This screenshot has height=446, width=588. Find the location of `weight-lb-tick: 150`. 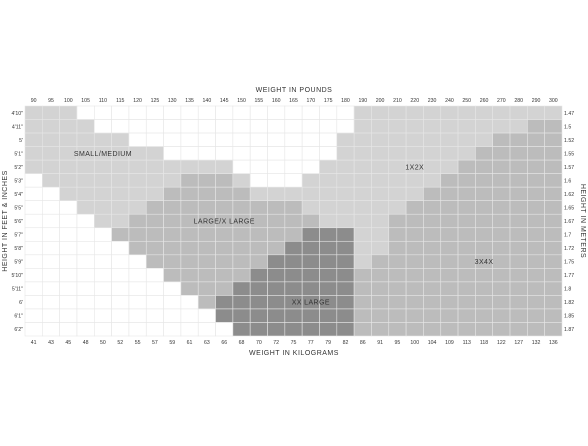

weight-lb-tick: 150 is located at coordinates (241, 101).